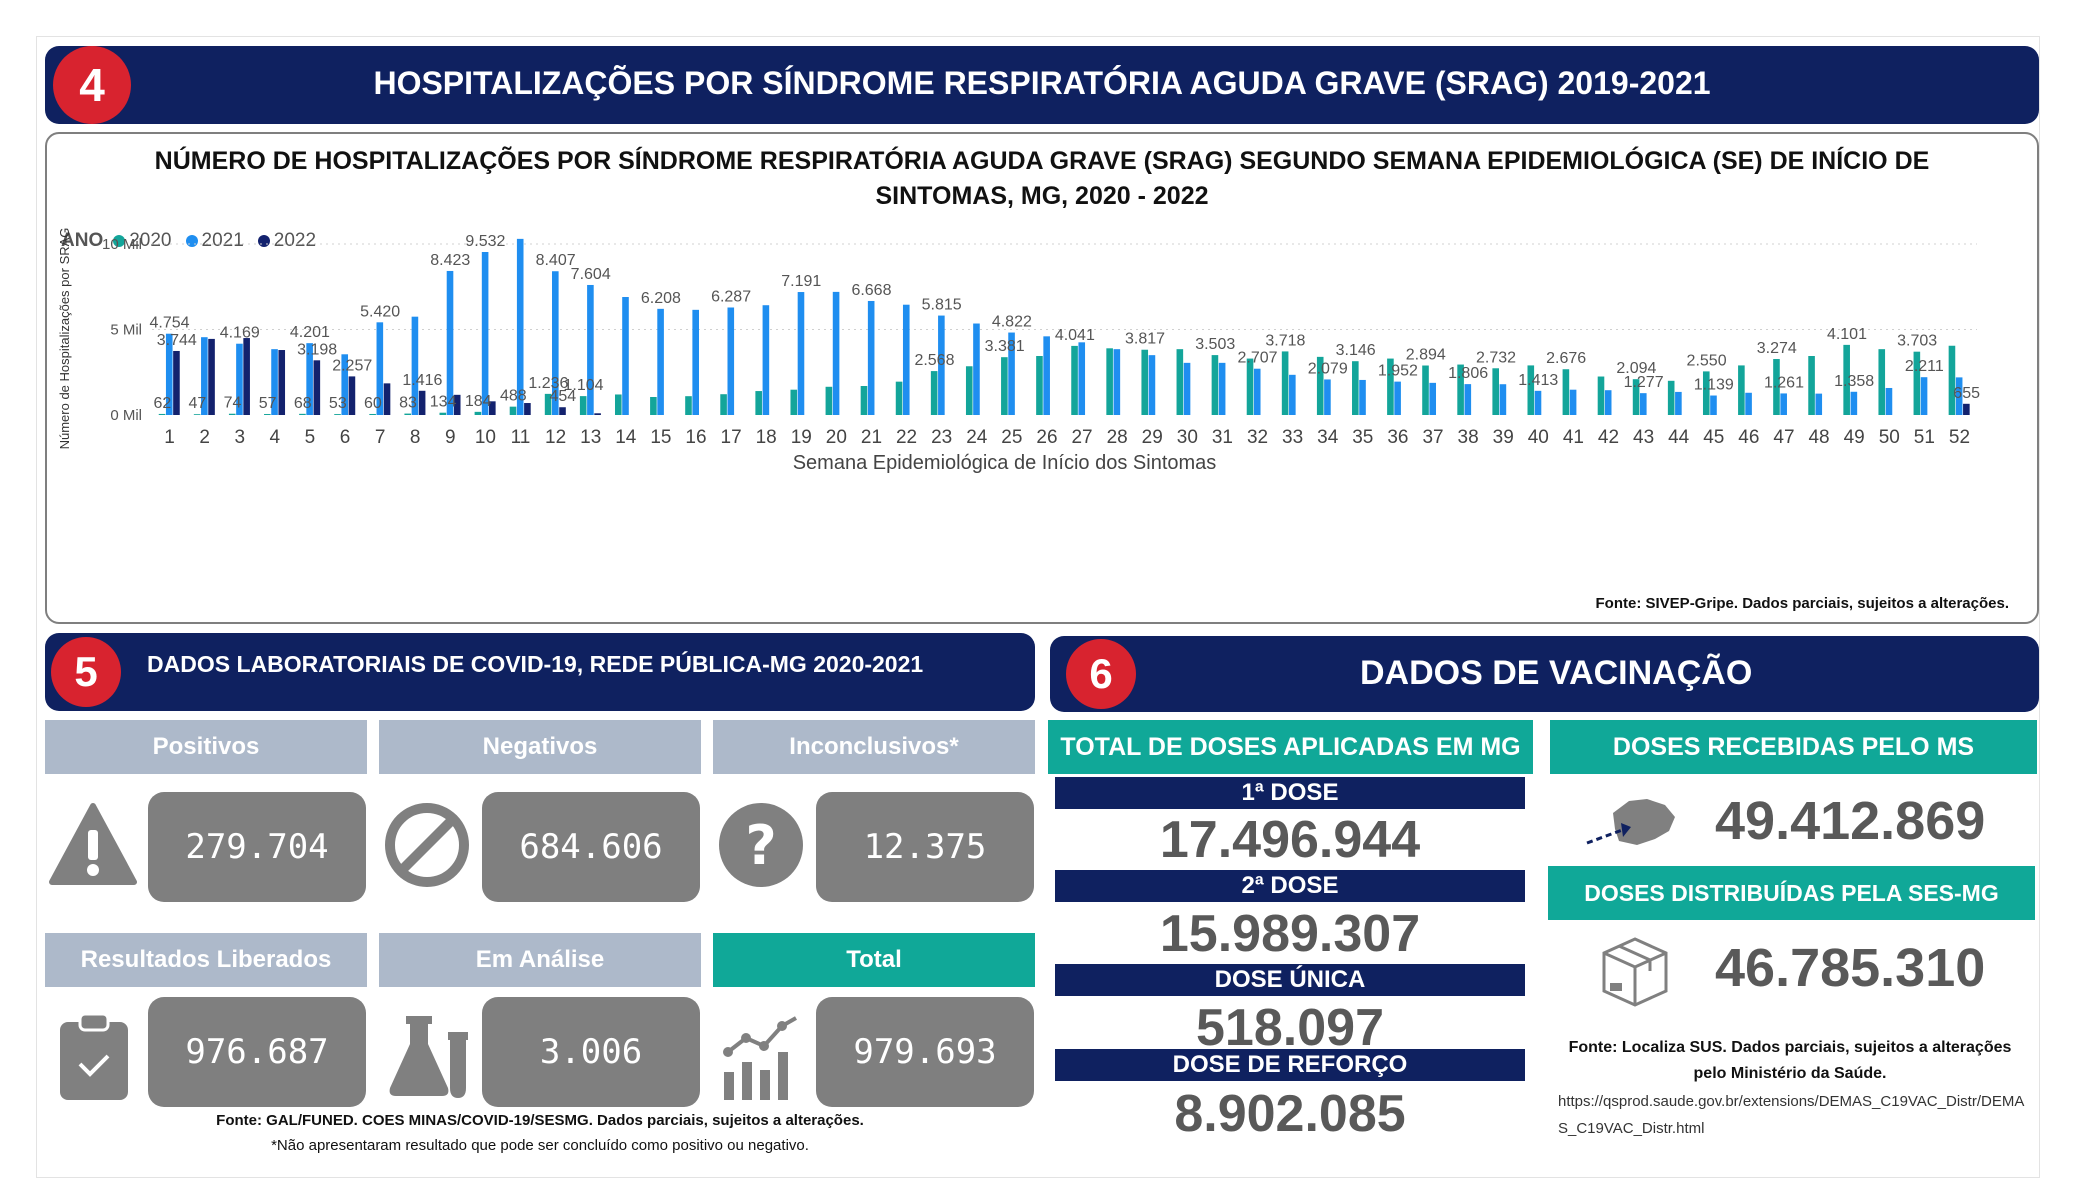 The width and height of the screenshot is (2075, 1200). Describe the element at coordinates (1644, 382) in the screenshot. I see `data-label: 1.277` at that location.